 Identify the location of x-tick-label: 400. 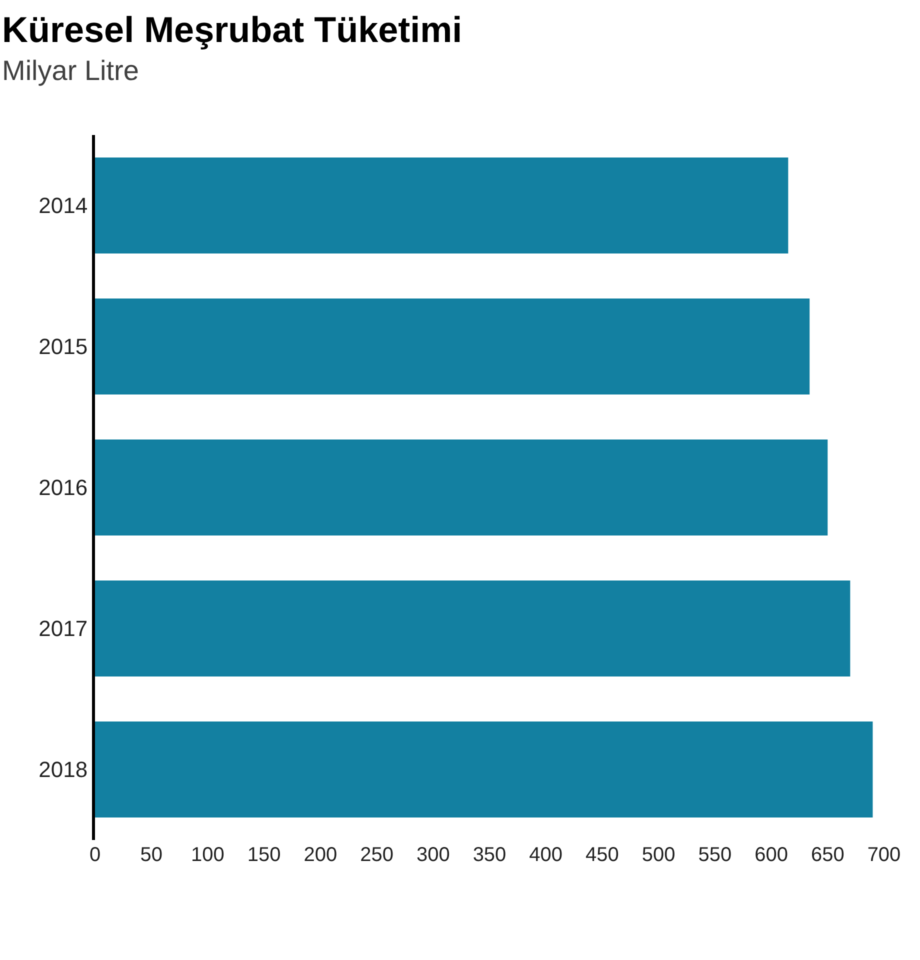
(546, 855).